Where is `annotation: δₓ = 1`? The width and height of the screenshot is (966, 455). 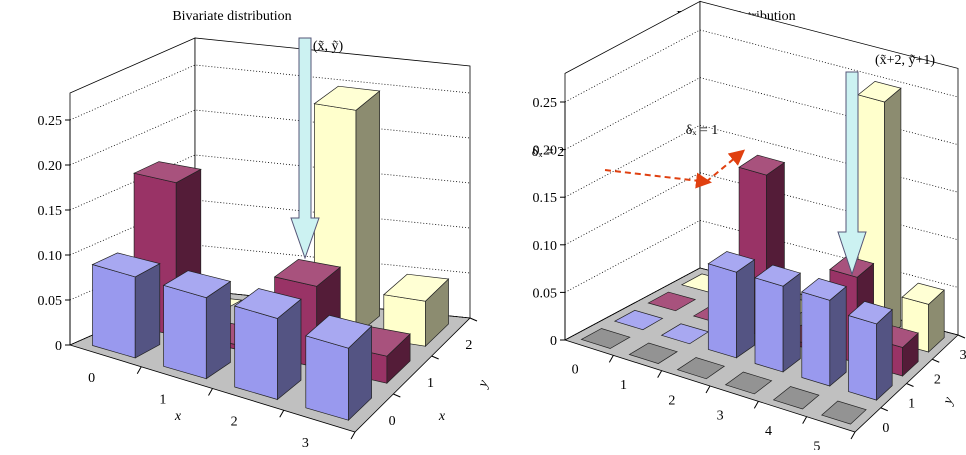 annotation: δₓ = 1 is located at coordinates (702, 130).